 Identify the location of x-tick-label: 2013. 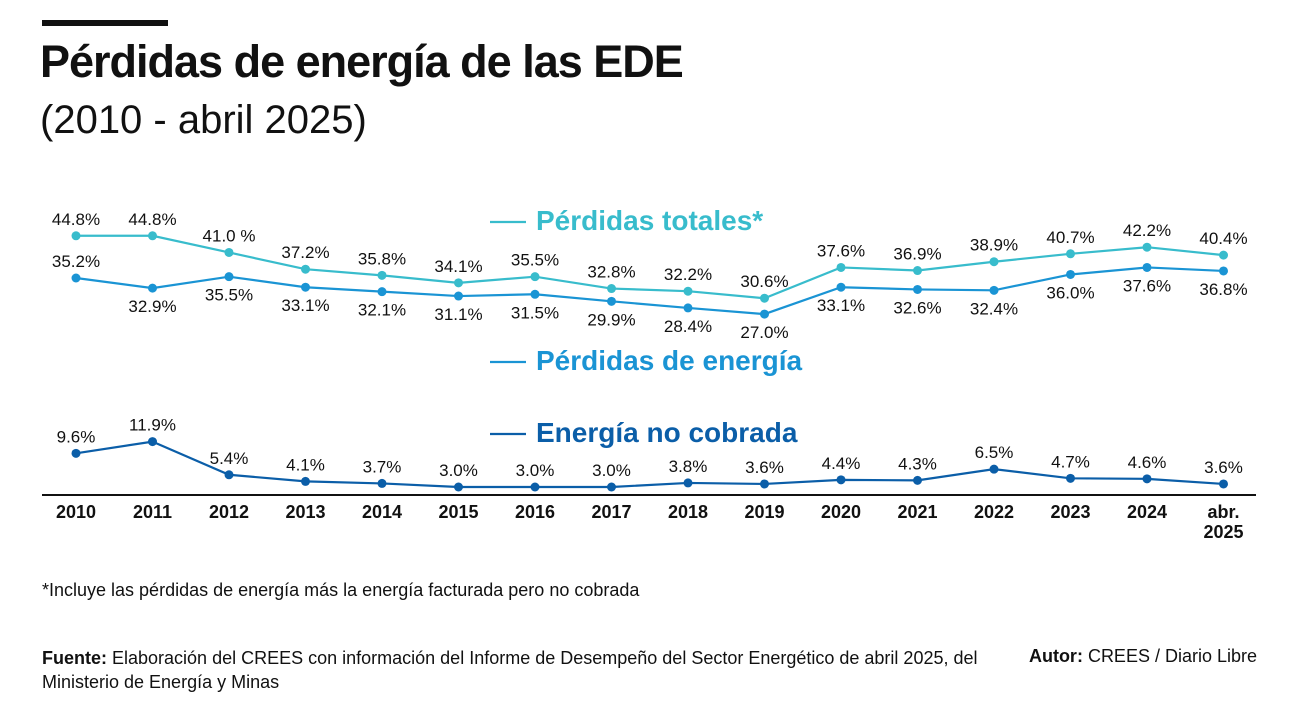
(305, 512).